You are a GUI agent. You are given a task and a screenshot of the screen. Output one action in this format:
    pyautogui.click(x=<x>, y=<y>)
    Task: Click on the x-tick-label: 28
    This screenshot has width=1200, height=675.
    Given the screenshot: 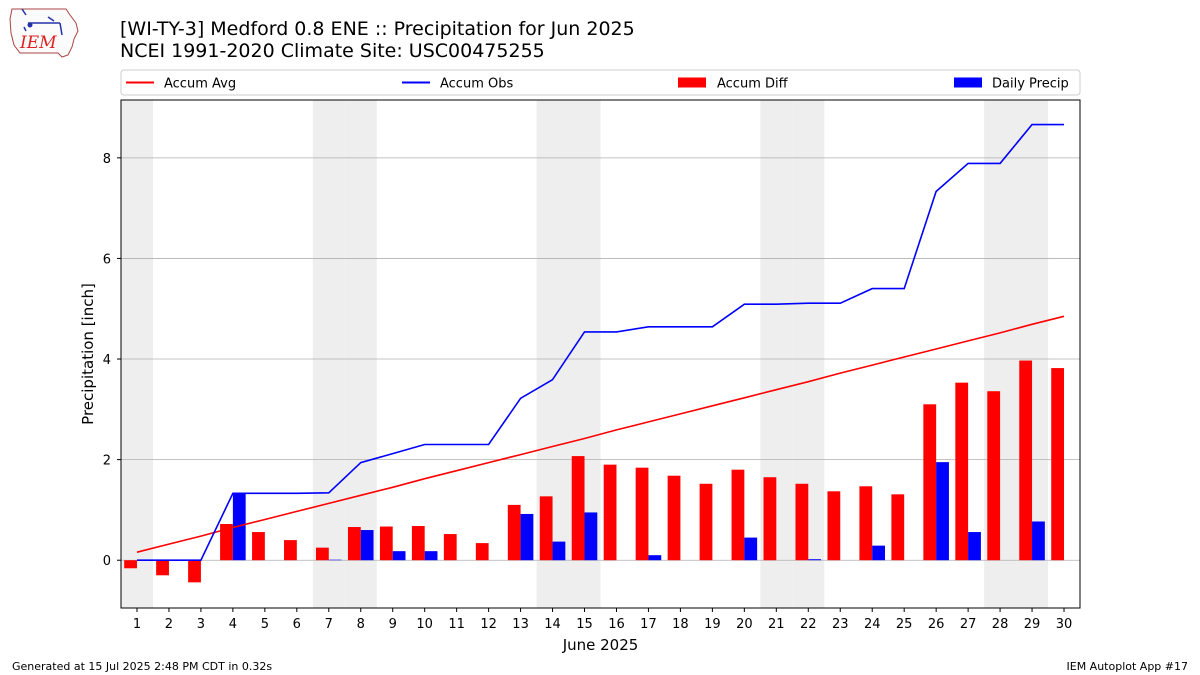 What is the action you would take?
    pyautogui.click(x=1000, y=624)
    